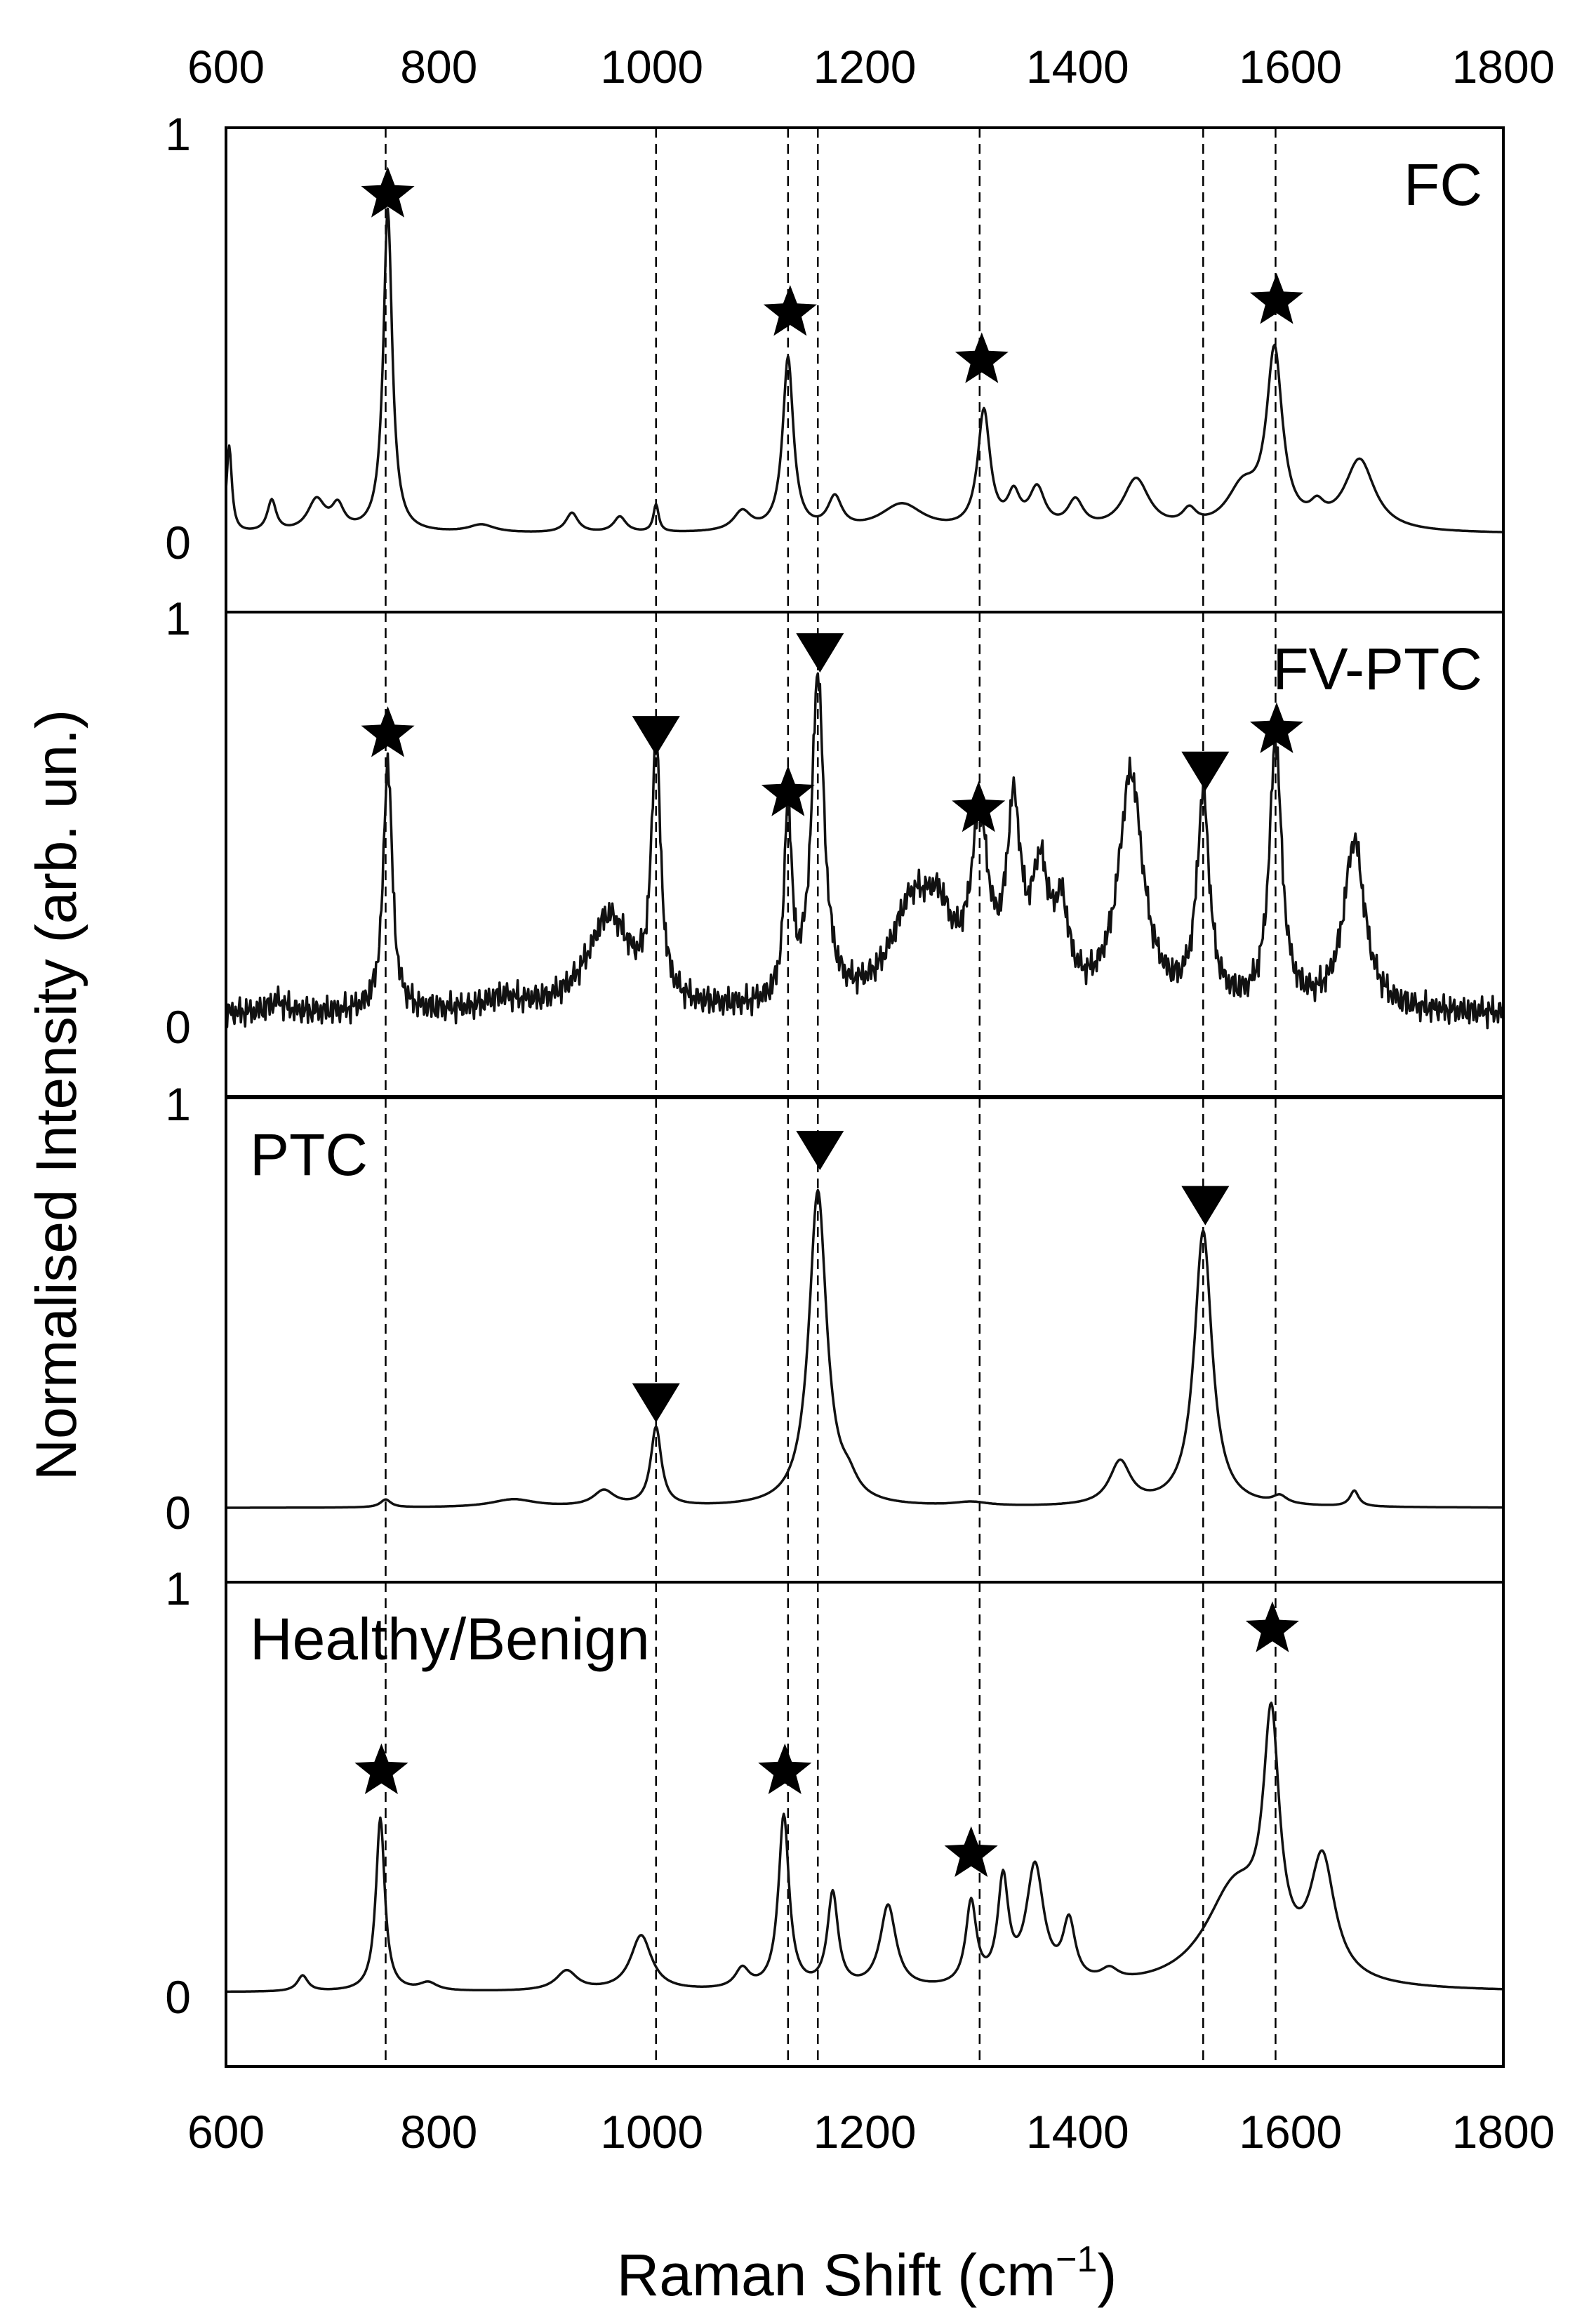 This screenshot has height=2322, width=1596. Describe the element at coordinates (1503, 67) in the screenshot. I see `x-tick-label-top: 1800` at that location.